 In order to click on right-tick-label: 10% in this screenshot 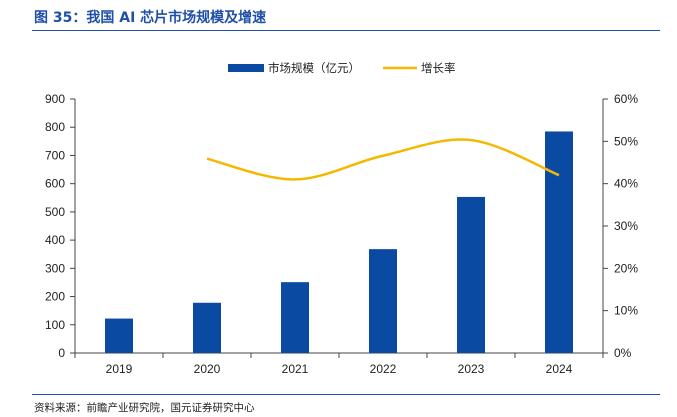, I will do `click(626, 311)`.